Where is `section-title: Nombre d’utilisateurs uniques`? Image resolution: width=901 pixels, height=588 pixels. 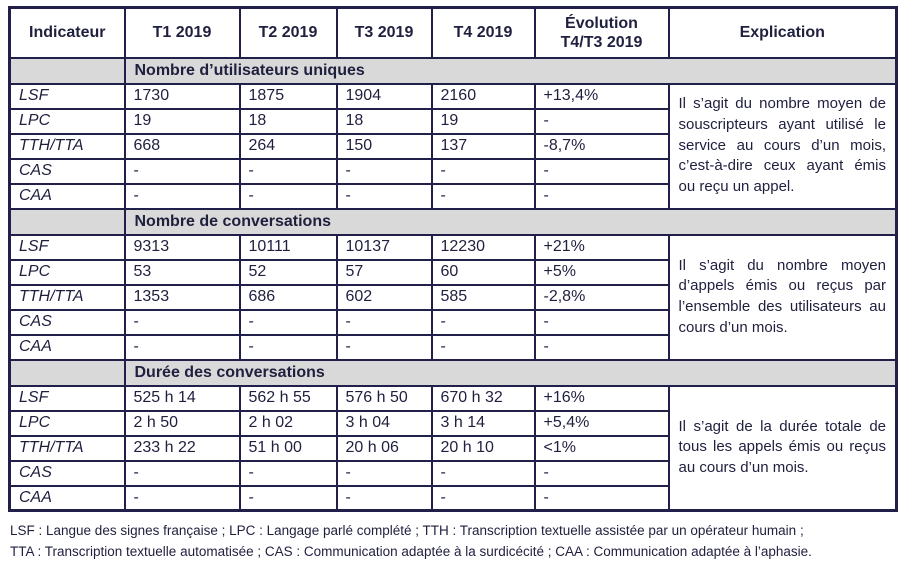 section-title: Nombre d’utilisateurs uniques is located at coordinates (510, 70).